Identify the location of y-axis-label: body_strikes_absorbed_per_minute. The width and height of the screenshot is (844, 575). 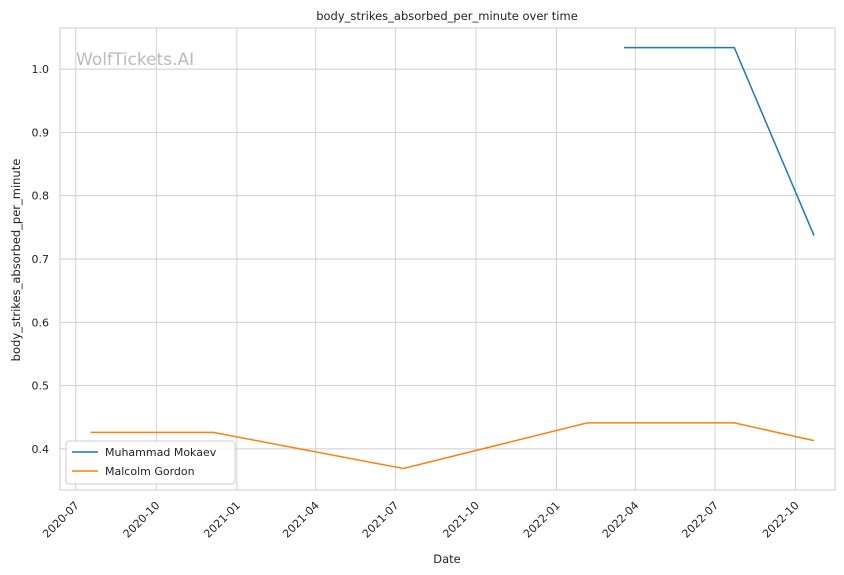
(16, 260).